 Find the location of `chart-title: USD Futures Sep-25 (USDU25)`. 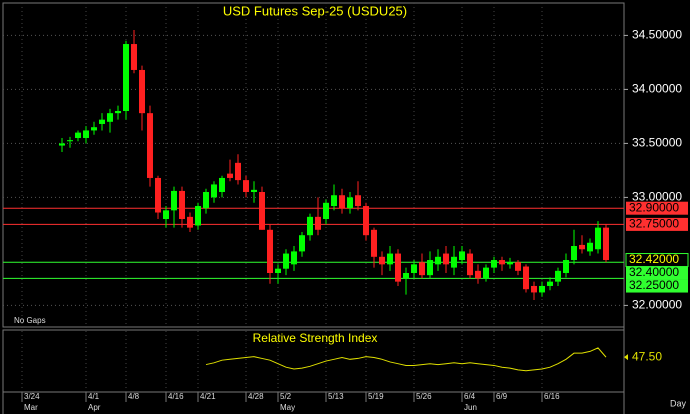

chart-title: USD Futures Sep-25 (USDU25) is located at coordinates (315, 10).